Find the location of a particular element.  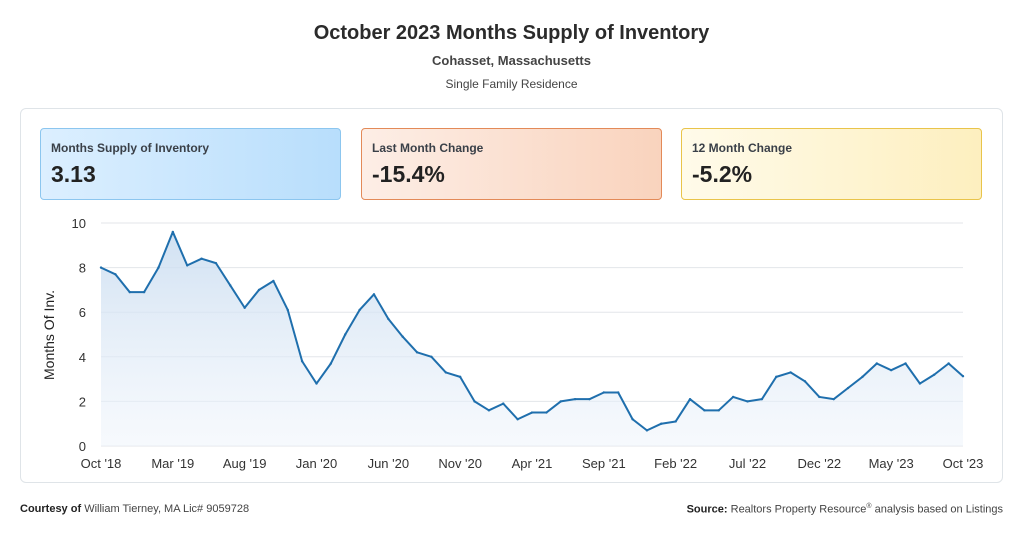

last-month-change-card: Last Month Change -15.4% is located at coordinates (511, 164).